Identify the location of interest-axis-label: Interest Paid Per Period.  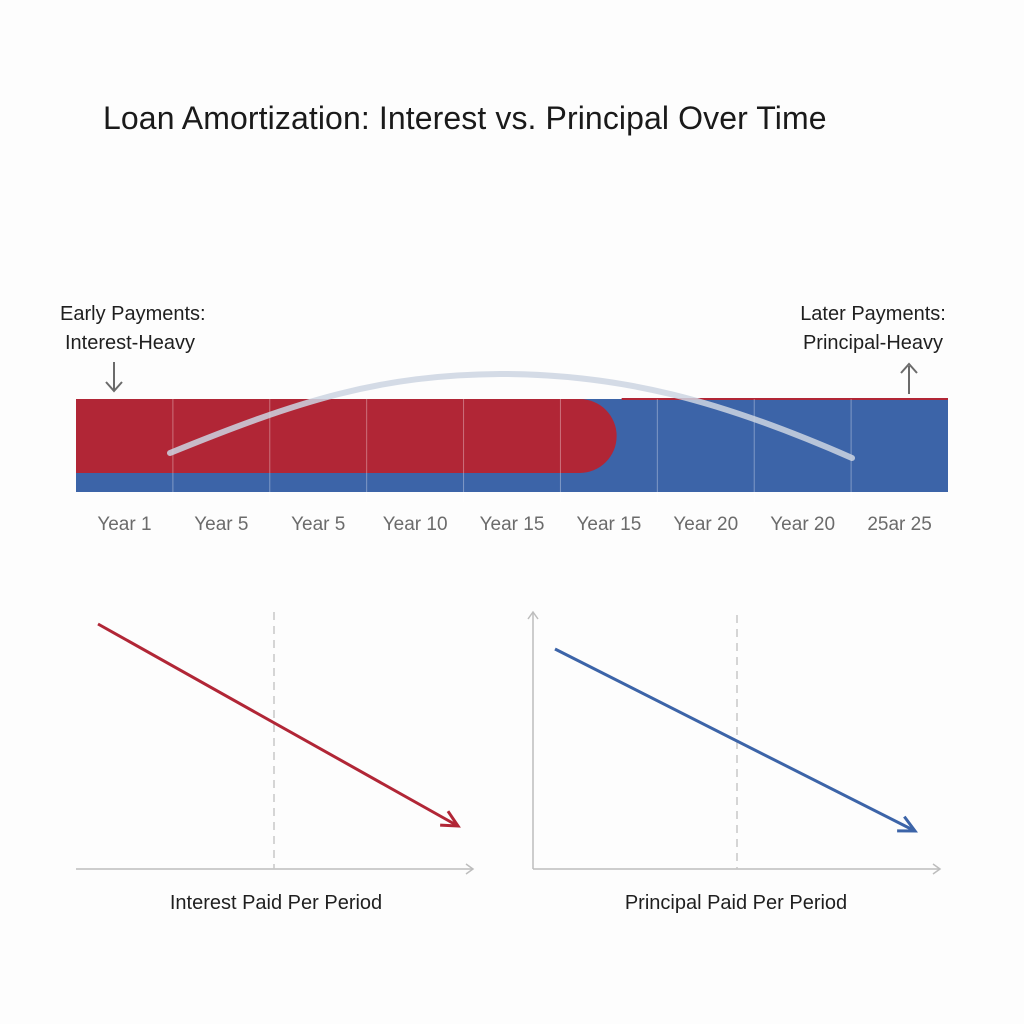
(276, 903).